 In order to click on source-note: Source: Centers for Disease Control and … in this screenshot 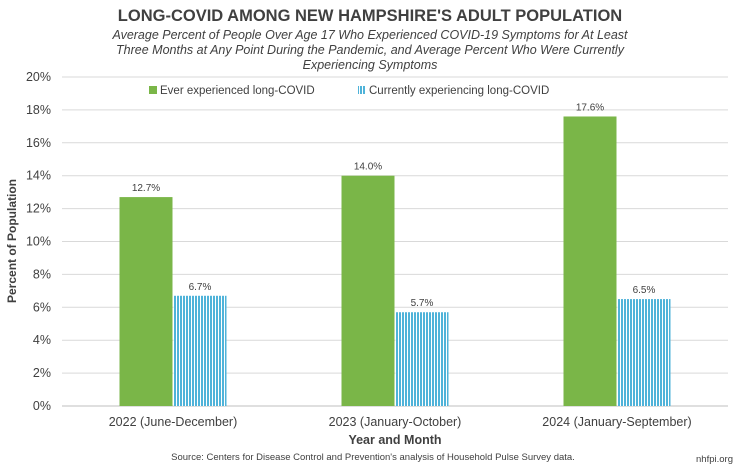, I will do `click(373, 457)`.